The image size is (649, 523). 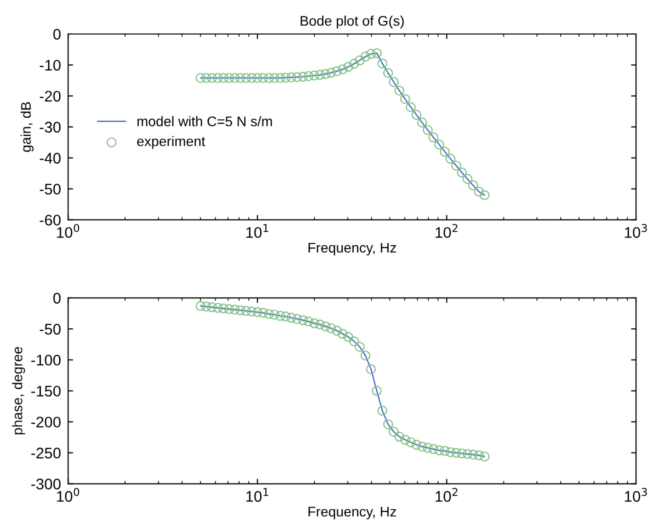 I want to click on y-tick-label: -60, so click(x=50, y=220).